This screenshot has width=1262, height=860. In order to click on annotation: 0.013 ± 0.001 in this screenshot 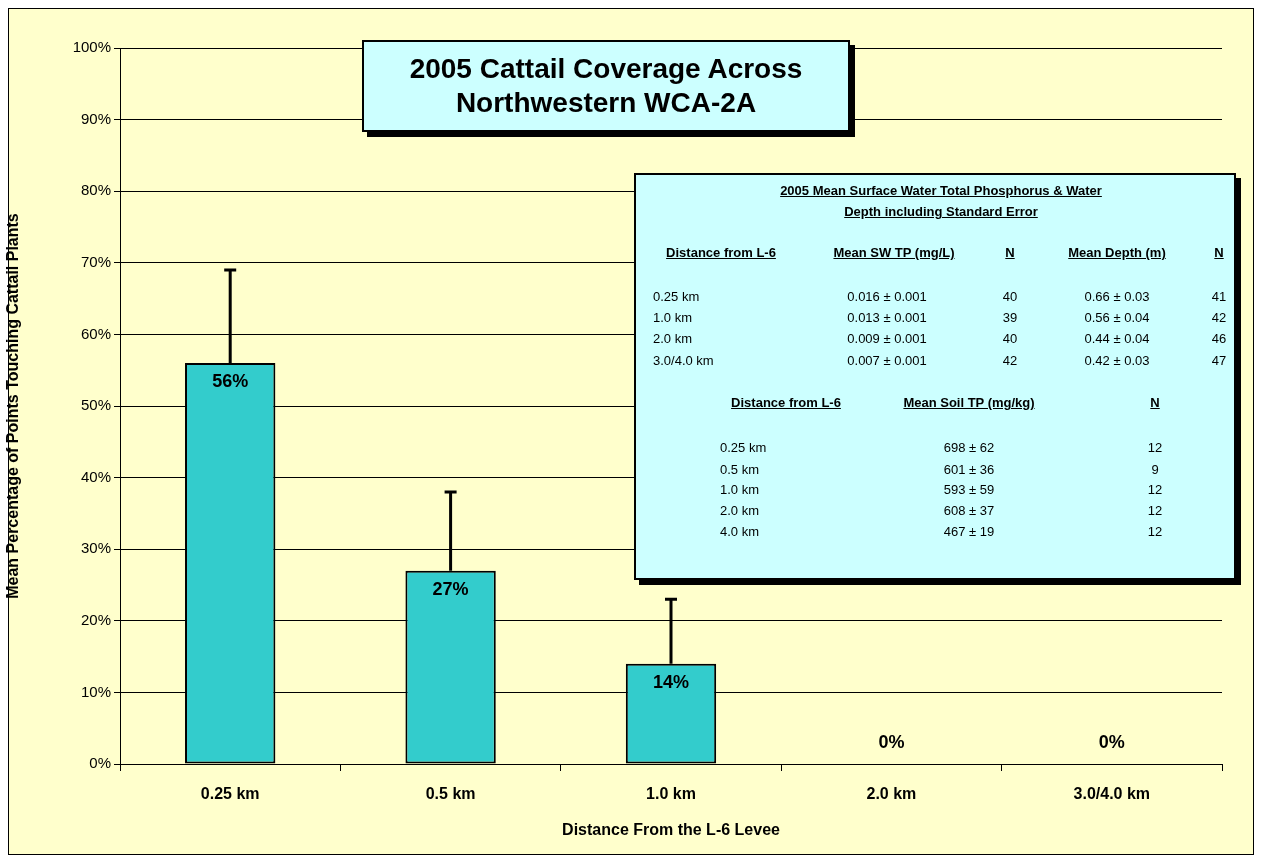, I will do `click(887, 317)`.